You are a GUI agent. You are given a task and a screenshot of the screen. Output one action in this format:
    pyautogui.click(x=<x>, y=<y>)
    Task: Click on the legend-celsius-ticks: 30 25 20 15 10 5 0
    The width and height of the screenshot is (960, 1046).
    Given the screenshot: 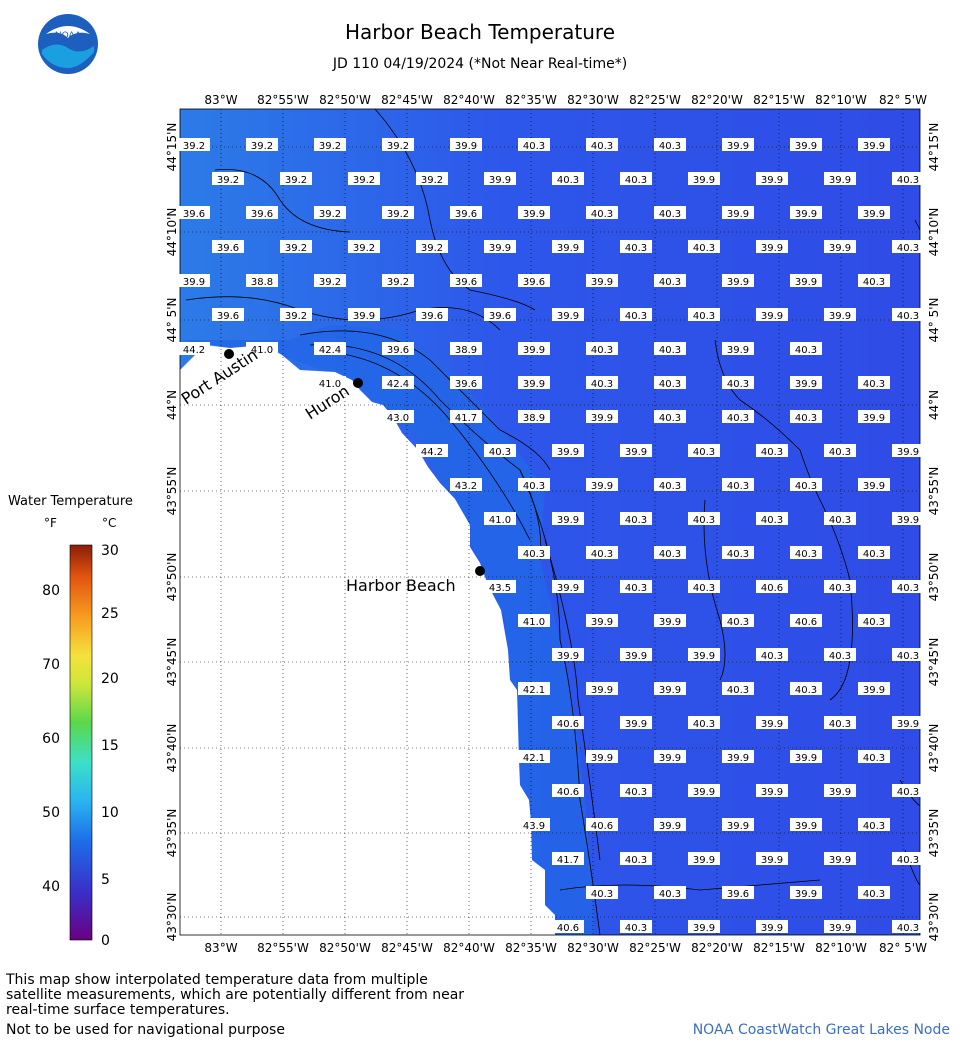 What is the action you would take?
    pyautogui.click(x=110, y=746)
    